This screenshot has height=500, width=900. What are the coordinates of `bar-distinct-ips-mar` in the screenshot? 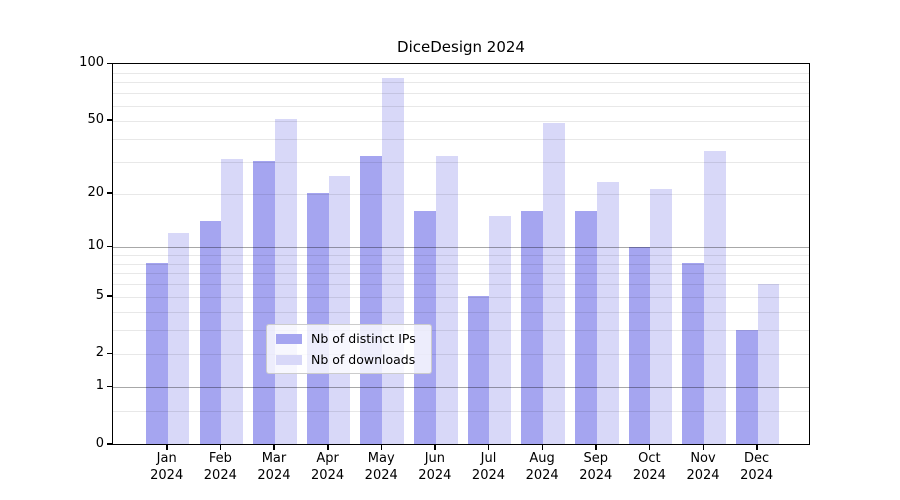 It's located at (264, 302).